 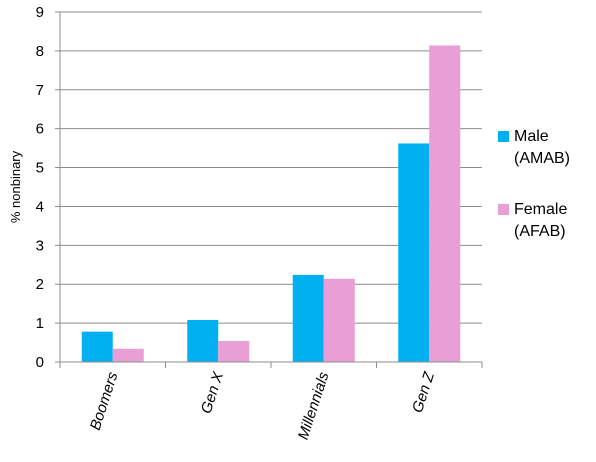 What do you see at coordinates (40, 12) in the screenshot?
I see `y-tick-label: 9` at bounding box center [40, 12].